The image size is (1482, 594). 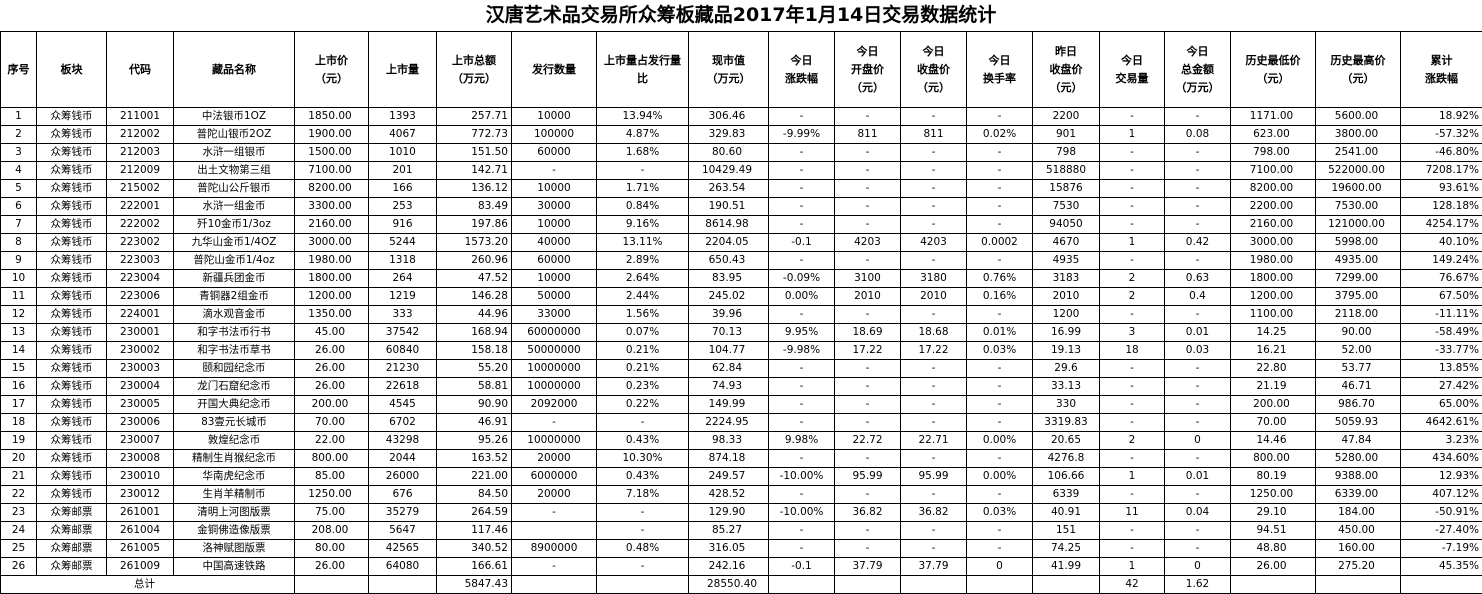 What do you see at coordinates (234, 405) in the screenshot?
I see `table-cell: 开国大典纪念币` at bounding box center [234, 405].